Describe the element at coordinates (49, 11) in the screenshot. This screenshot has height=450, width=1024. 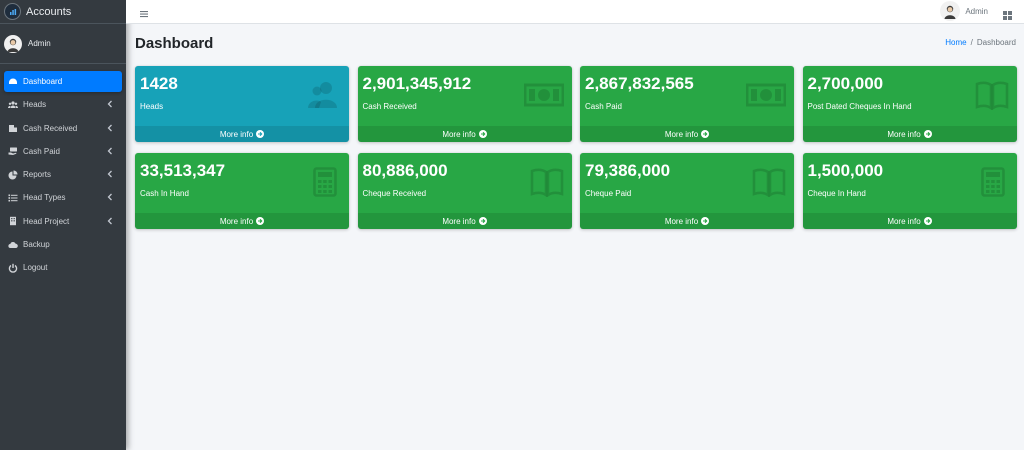
I see `brand-name: Accounts` at that location.